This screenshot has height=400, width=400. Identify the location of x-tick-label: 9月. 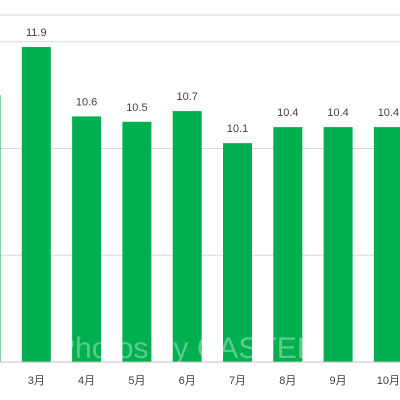
(338, 381).